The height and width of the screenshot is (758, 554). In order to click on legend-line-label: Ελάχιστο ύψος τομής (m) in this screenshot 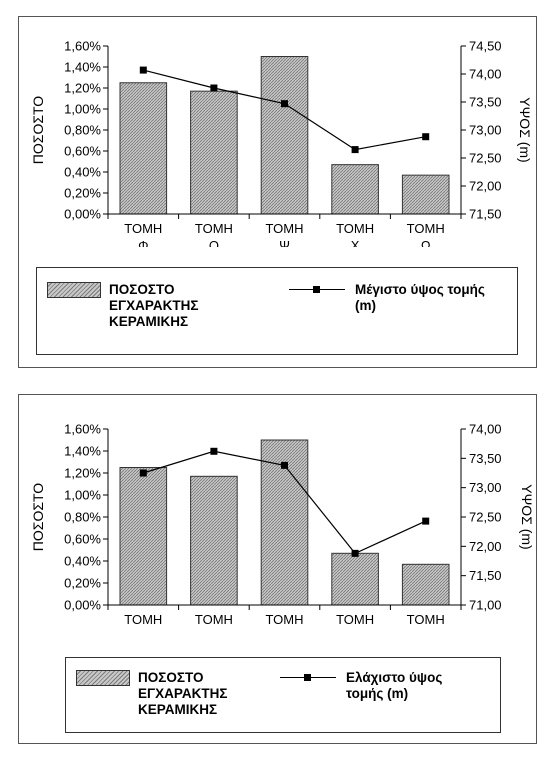, I will do `click(394, 685)`.